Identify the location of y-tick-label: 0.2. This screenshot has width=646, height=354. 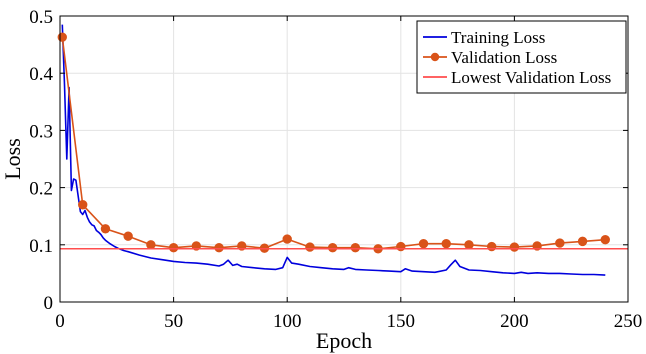
(41, 189).